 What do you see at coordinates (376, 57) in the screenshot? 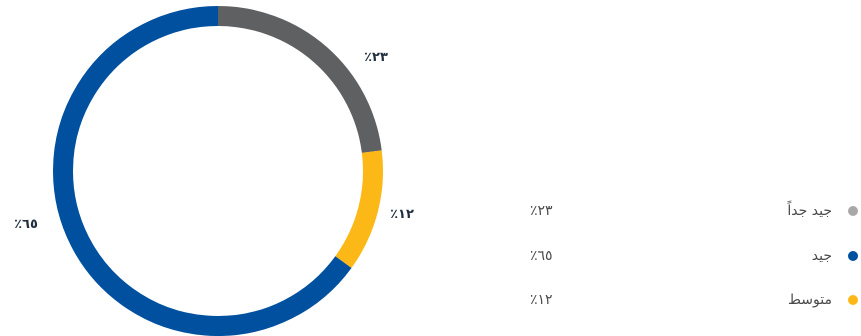
I see `slice-label-very-good: ٪٢٣` at bounding box center [376, 57].